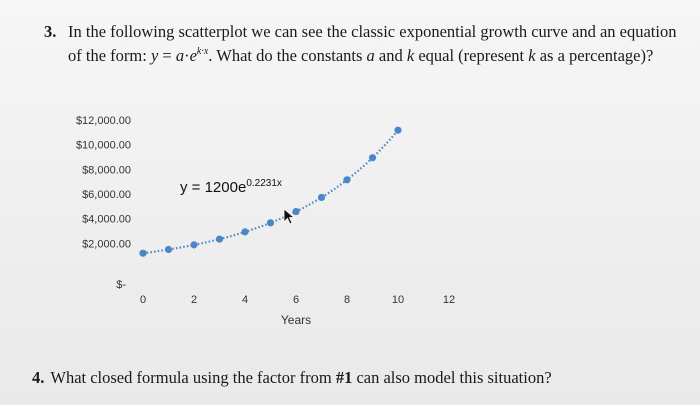 The height and width of the screenshot is (405, 700). I want to click on question-3-prefix: of the form:, so click(107, 55).